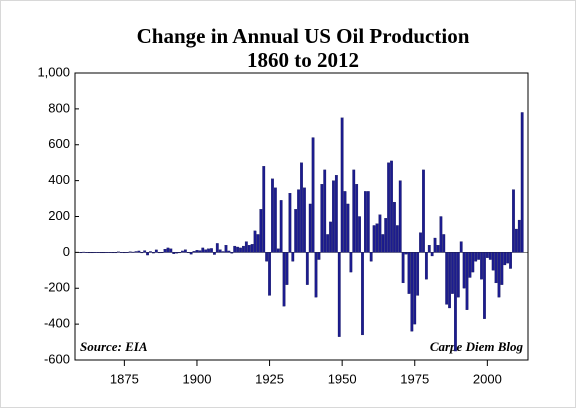  I want to click on y-tick-label: 800, so click(59, 107).